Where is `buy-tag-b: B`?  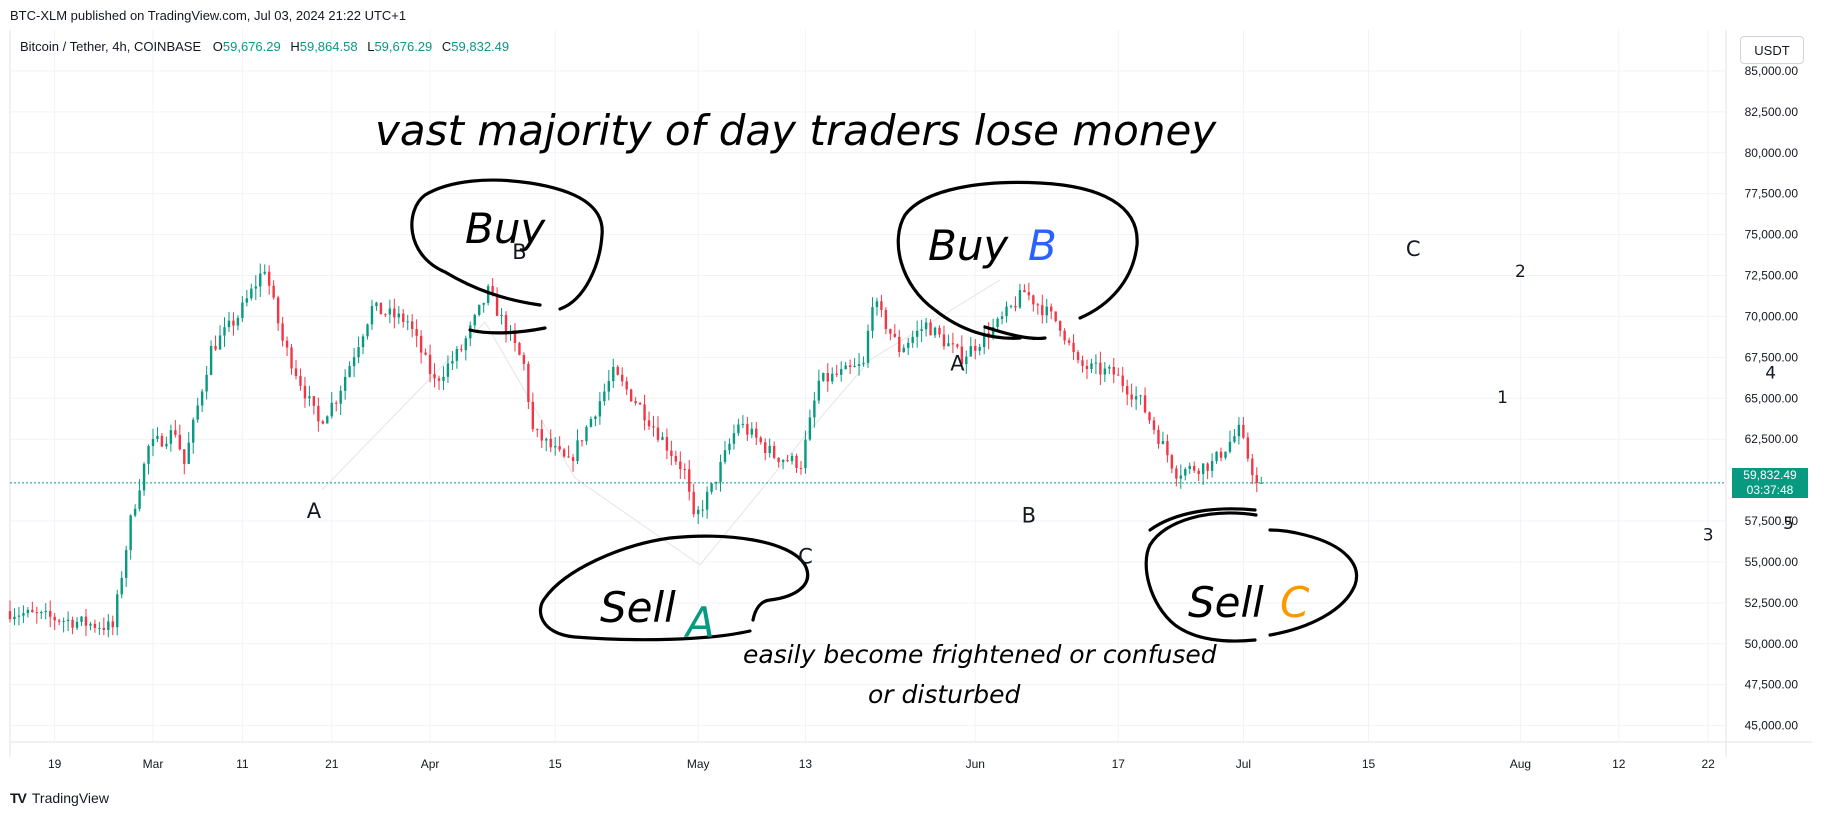
buy-tag-b: B is located at coordinates (1042, 245).